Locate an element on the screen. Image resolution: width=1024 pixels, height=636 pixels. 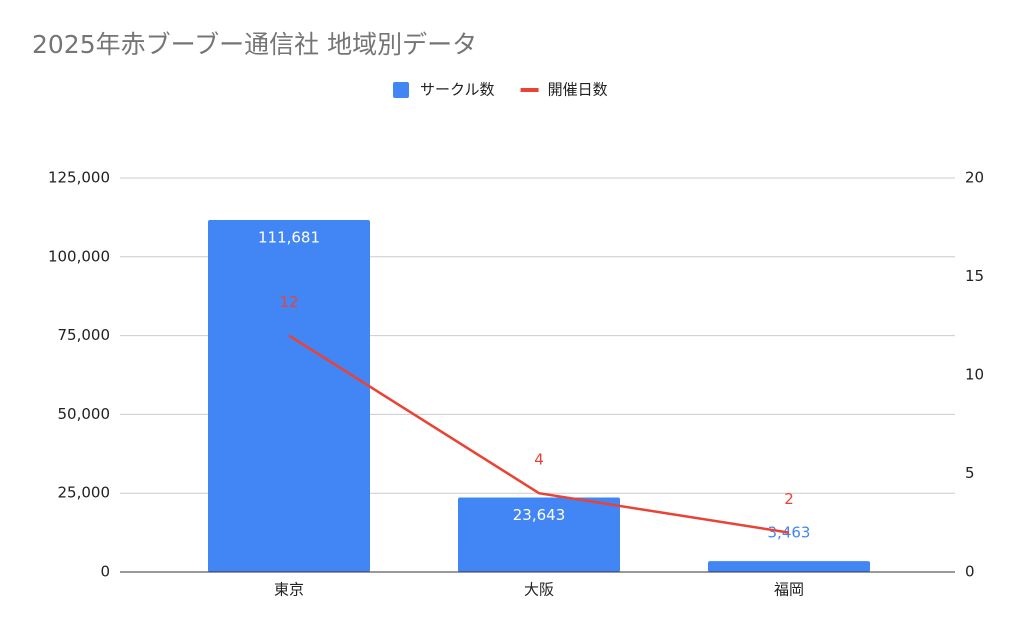
bar-value-label: 23,643 is located at coordinates (539, 515).